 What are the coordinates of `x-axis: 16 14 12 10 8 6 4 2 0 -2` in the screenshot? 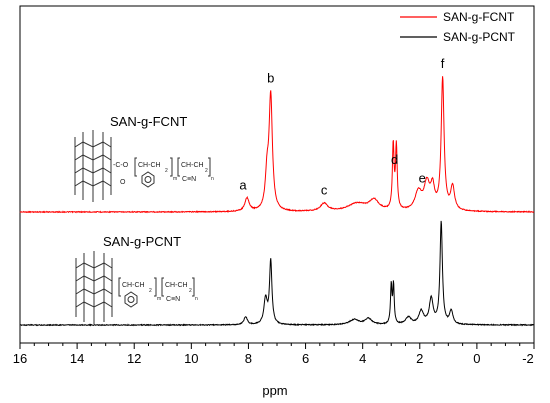 It's located at (274, 354).